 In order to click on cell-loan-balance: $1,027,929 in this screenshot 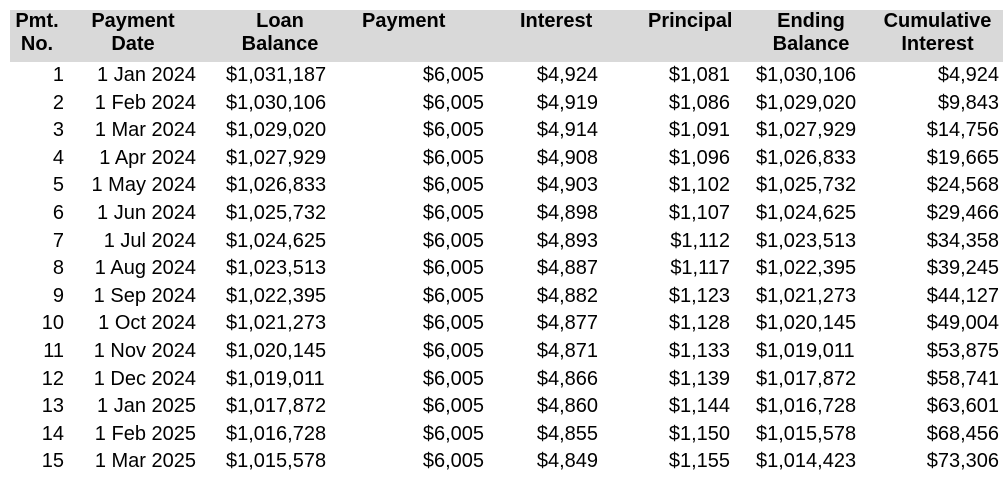, I will do `click(276, 157)`.